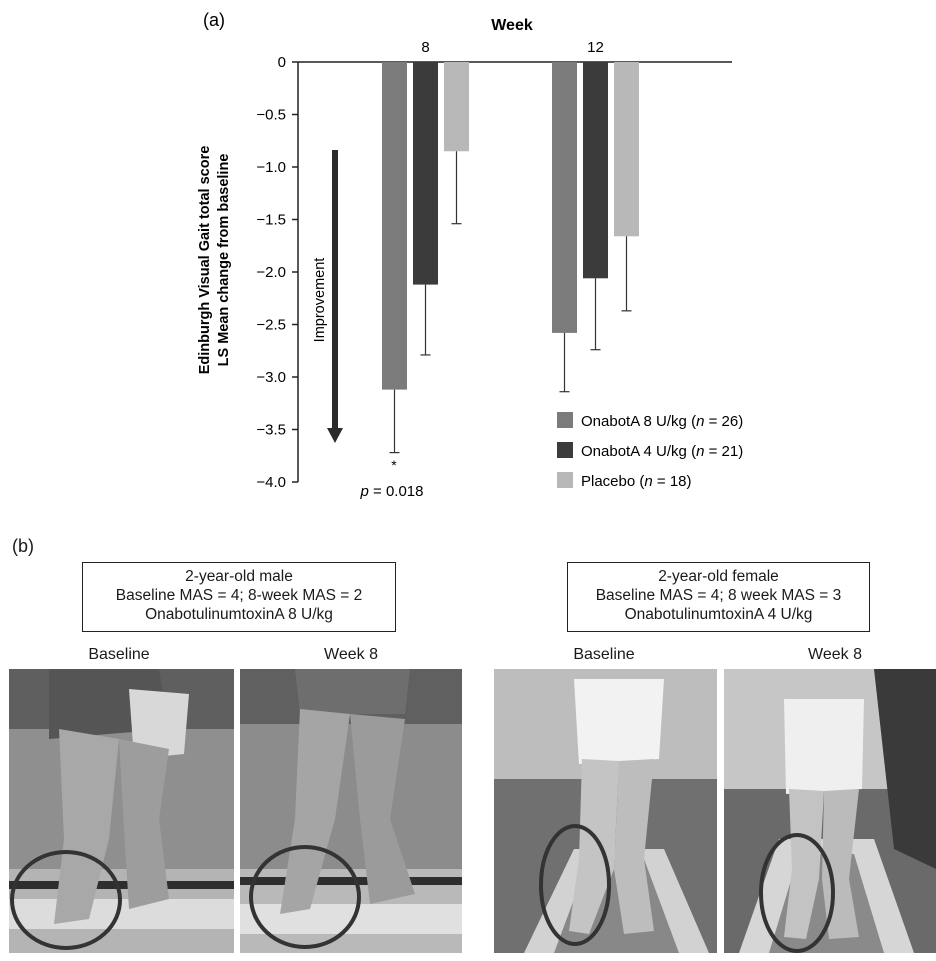  I want to click on photo-title-female-week8: Week 8, so click(835, 654).